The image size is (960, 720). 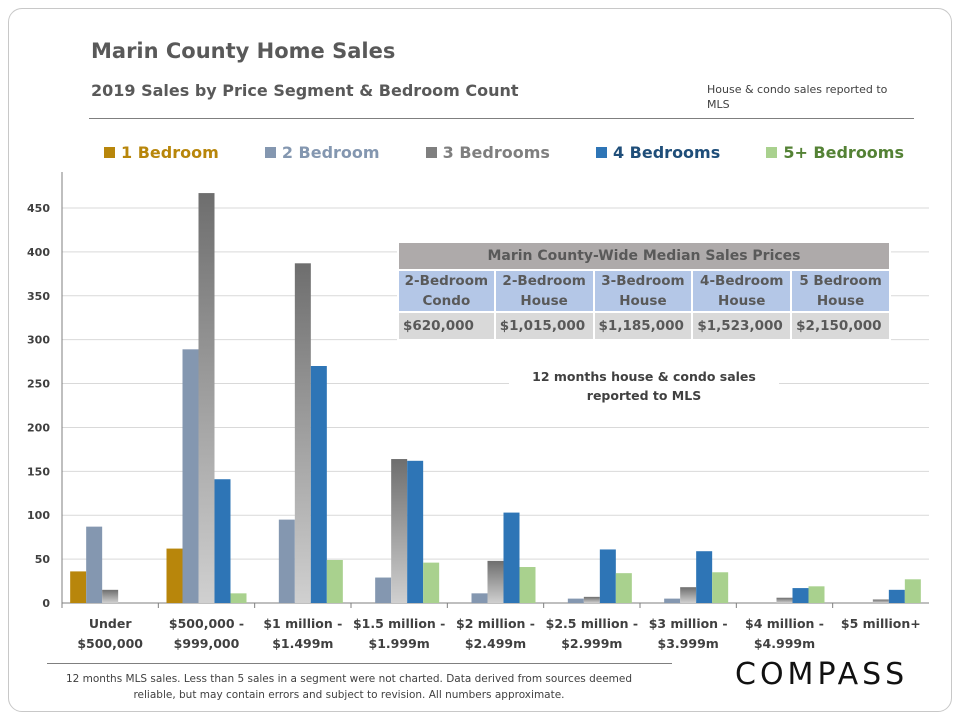 What do you see at coordinates (881, 623) in the screenshot?
I see `x-tick-label: $5 million+` at bounding box center [881, 623].